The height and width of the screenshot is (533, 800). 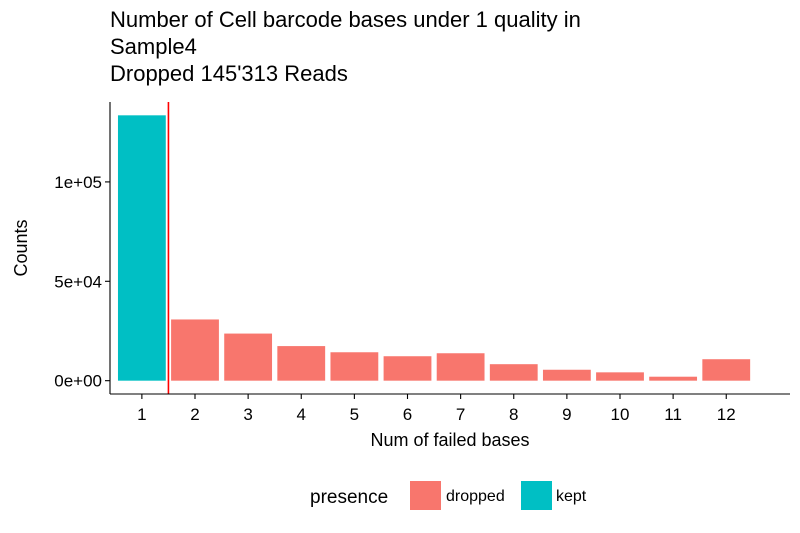 I want to click on x-tick-label: 7, so click(x=460, y=414).